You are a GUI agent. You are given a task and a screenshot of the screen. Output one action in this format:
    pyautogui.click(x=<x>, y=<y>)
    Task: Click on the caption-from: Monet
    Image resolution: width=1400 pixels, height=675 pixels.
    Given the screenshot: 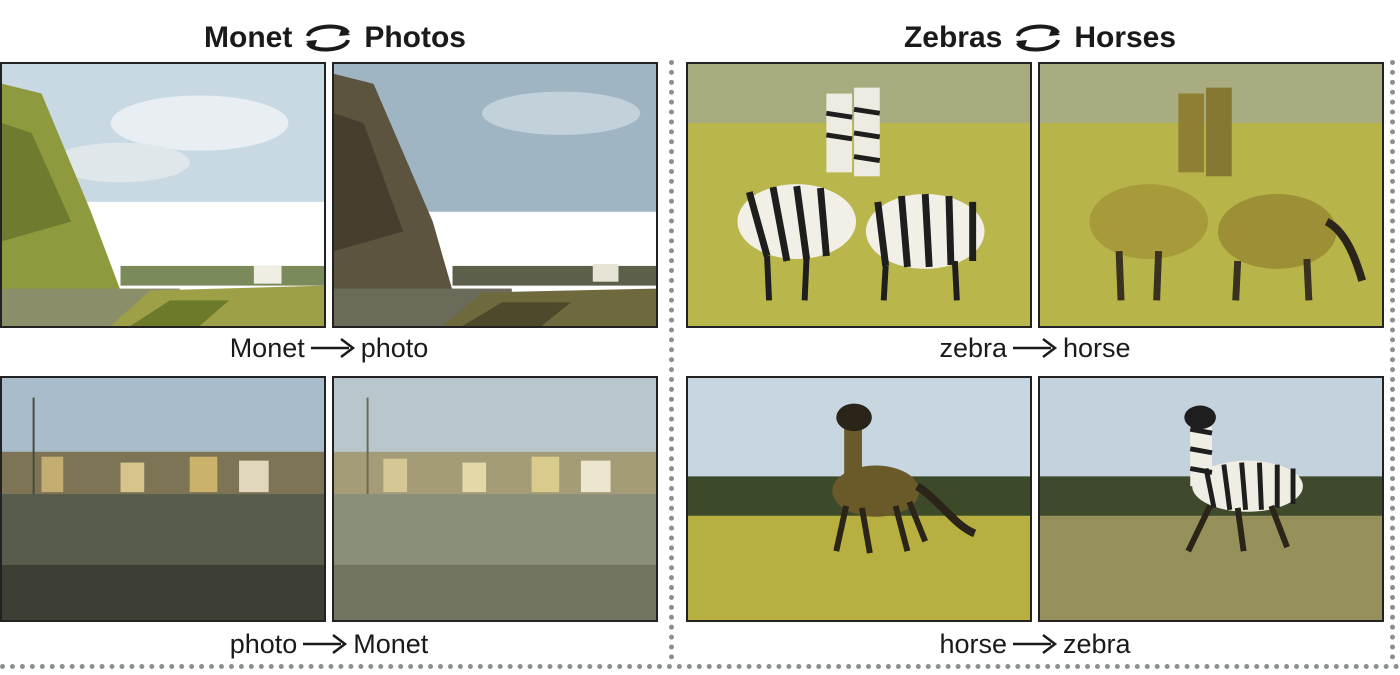 What is the action you would take?
    pyautogui.click(x=267, y=347)
    